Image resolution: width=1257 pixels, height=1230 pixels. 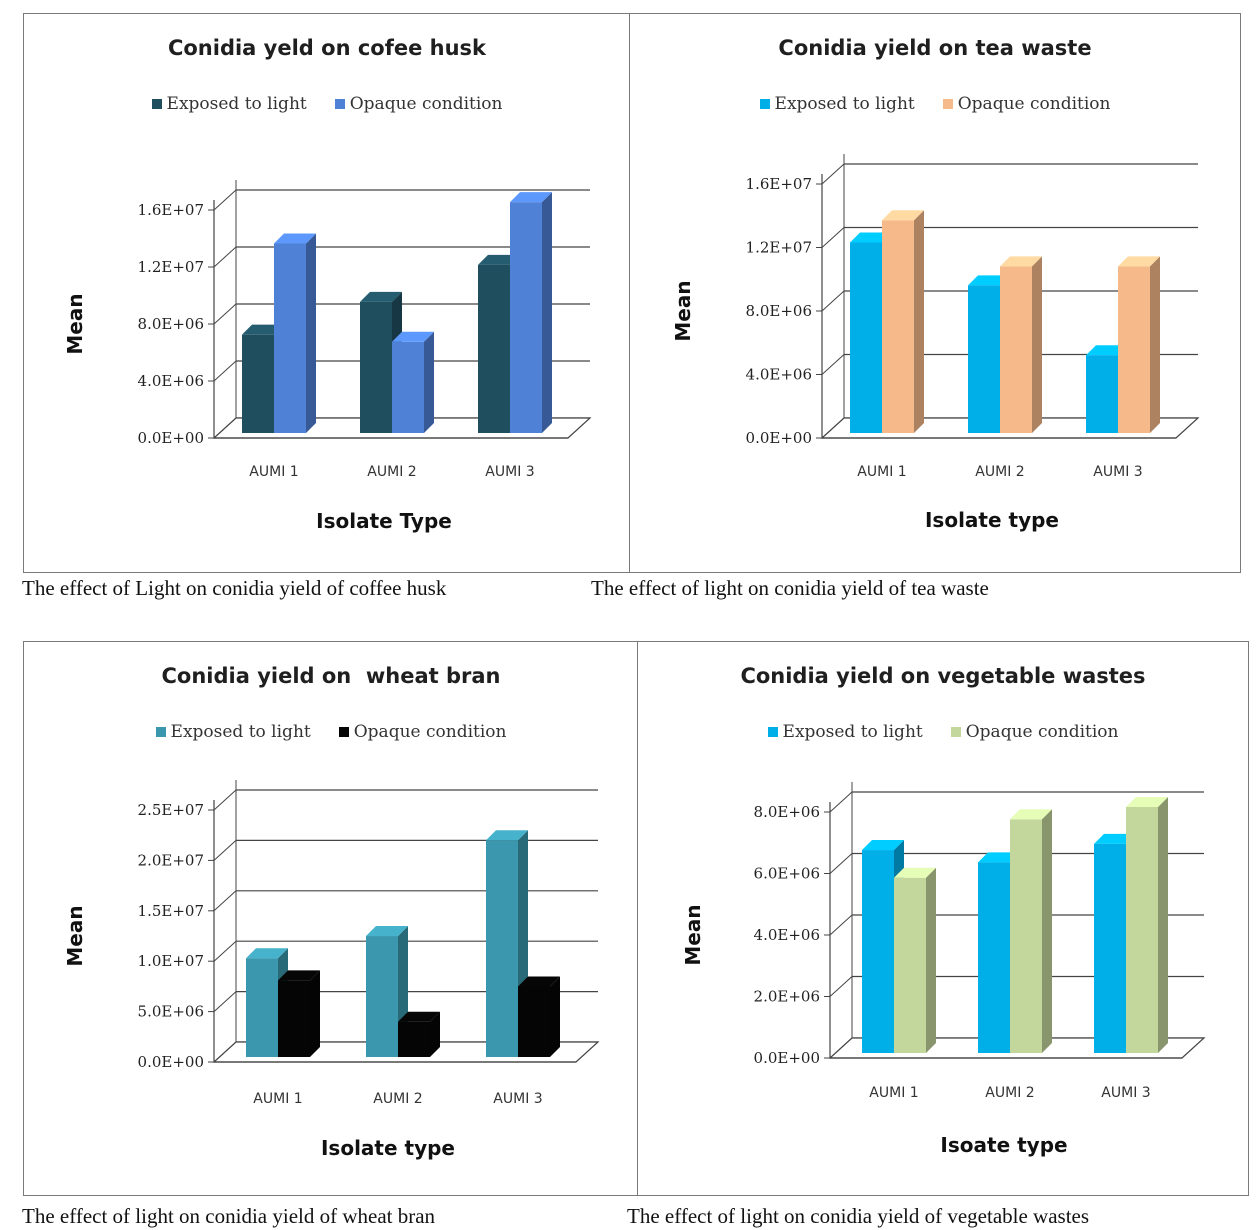 What do you see at coordinates (171, 438) in the screenshot?
I see `y-tick-label: 0.0E+00` at bounding box center [171, 438].